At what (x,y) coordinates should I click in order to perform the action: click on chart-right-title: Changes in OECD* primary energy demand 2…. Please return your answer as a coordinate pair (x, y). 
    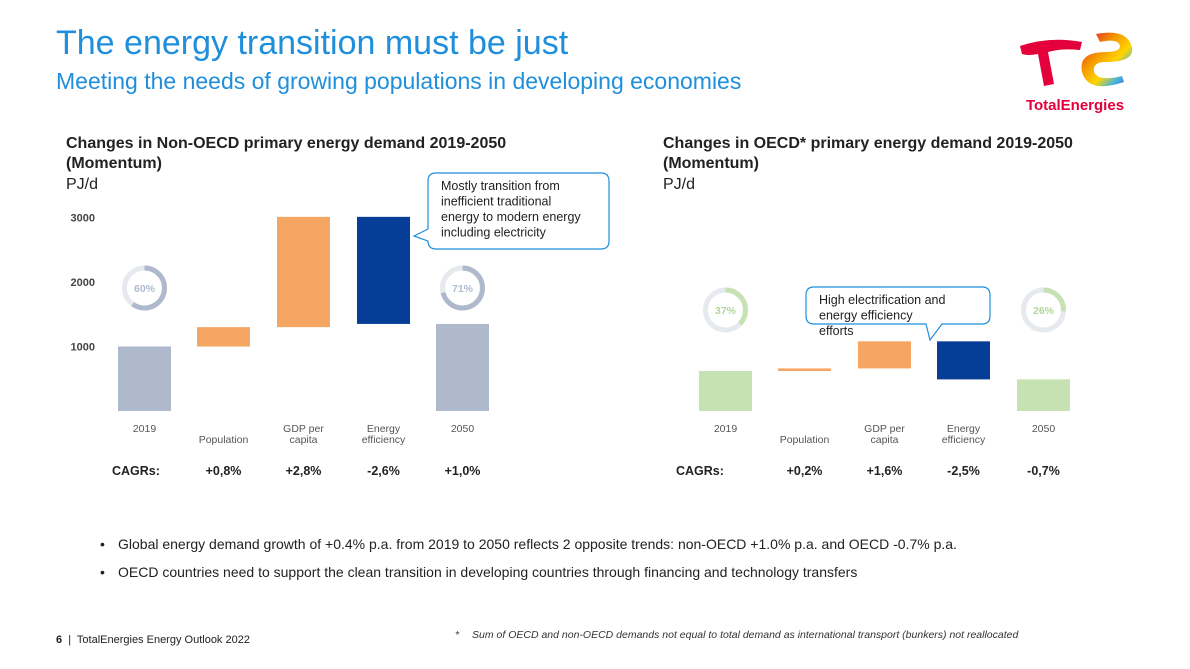
    Looking at the image, I should click on (868, 153).